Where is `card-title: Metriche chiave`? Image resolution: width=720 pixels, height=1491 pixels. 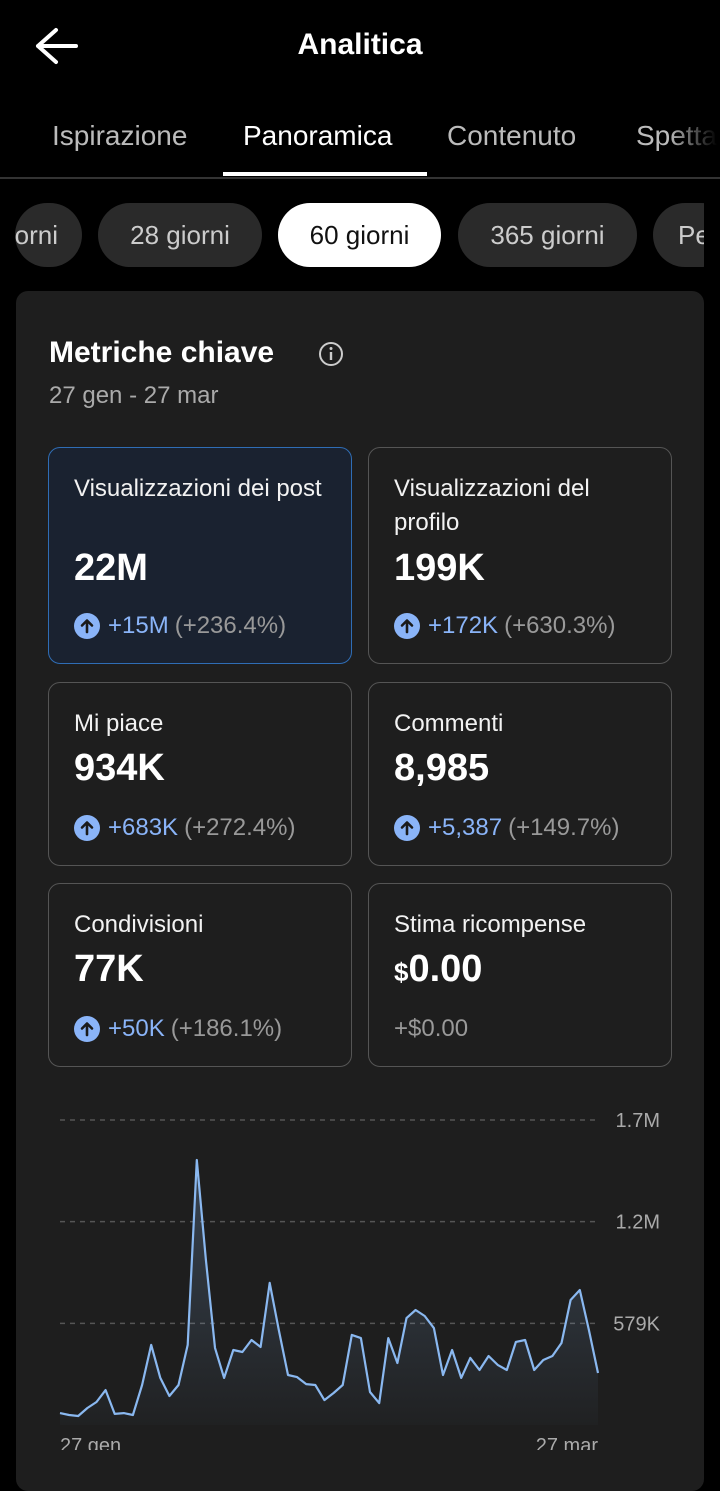 card-title: Metriche chiave is located at coordinates (162, 352).